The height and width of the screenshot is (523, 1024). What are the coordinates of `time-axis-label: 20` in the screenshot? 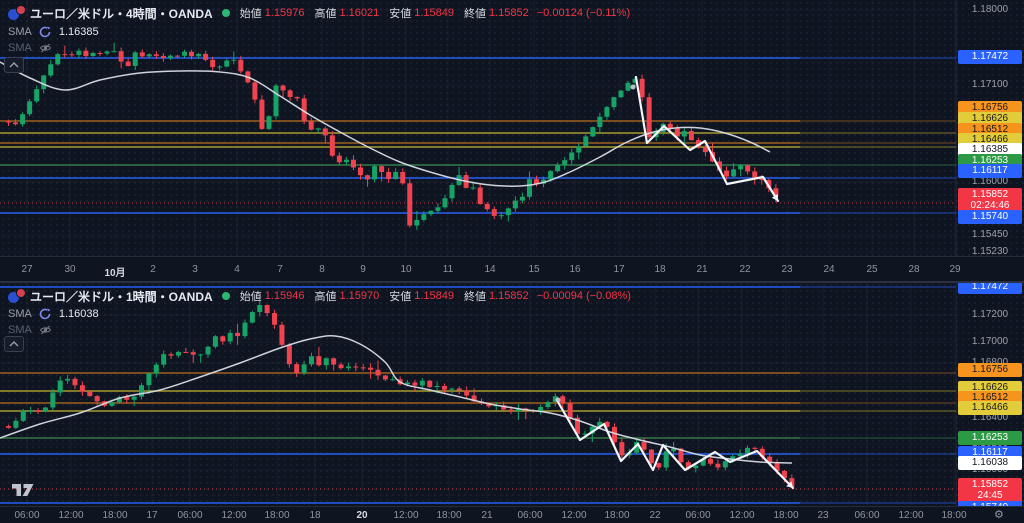 It's located at (362, 515).